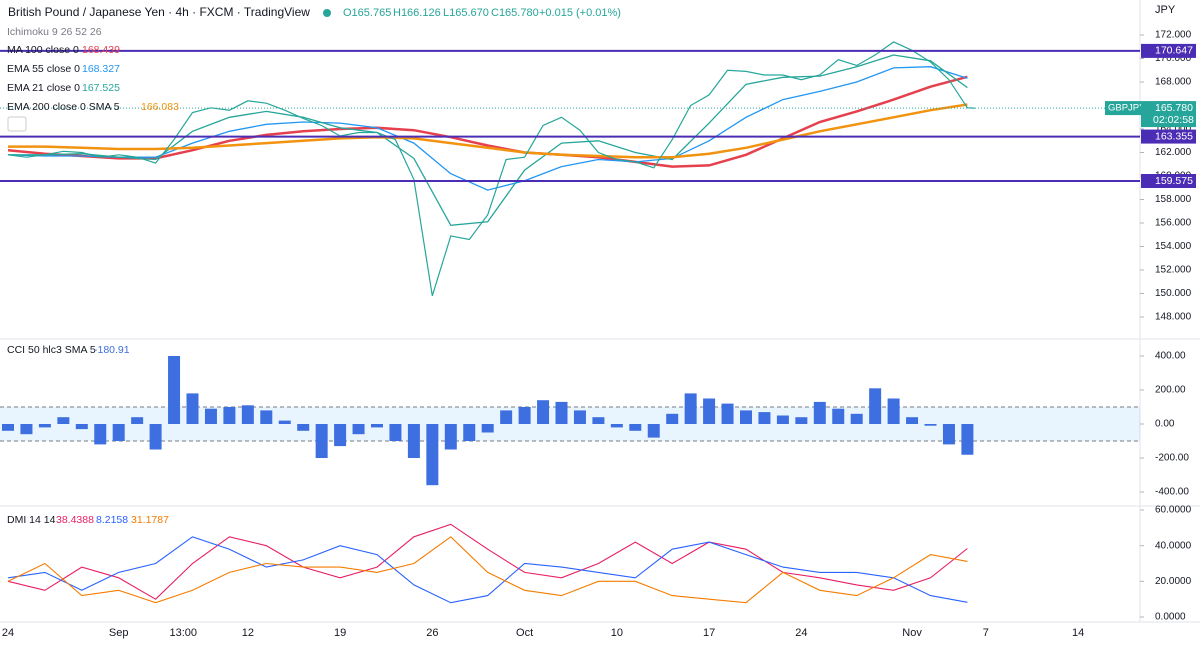 The width and height of the screenshot is (1200, 649). Describe the element at coordinates (101, 69) in the screenshot. I see `legend-value: 168.327` at that location.